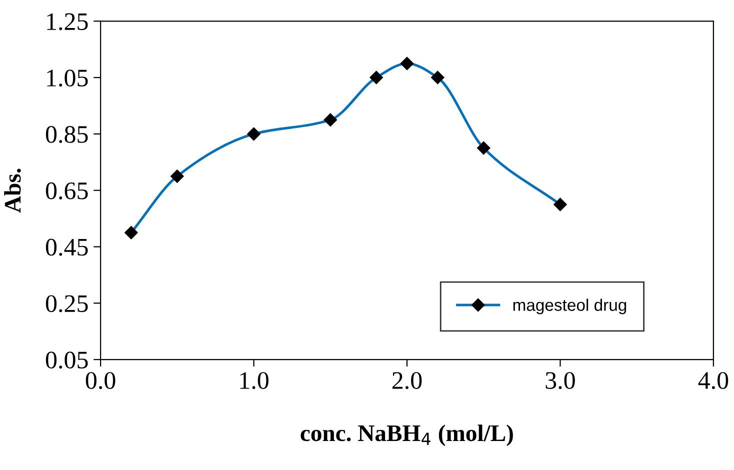 This screenshot has width=734, height=470. What do you see at coordinates (560, 381) in the screenshot?
I see `x-tick-label: 3.0` at bounding box center [560, 381].